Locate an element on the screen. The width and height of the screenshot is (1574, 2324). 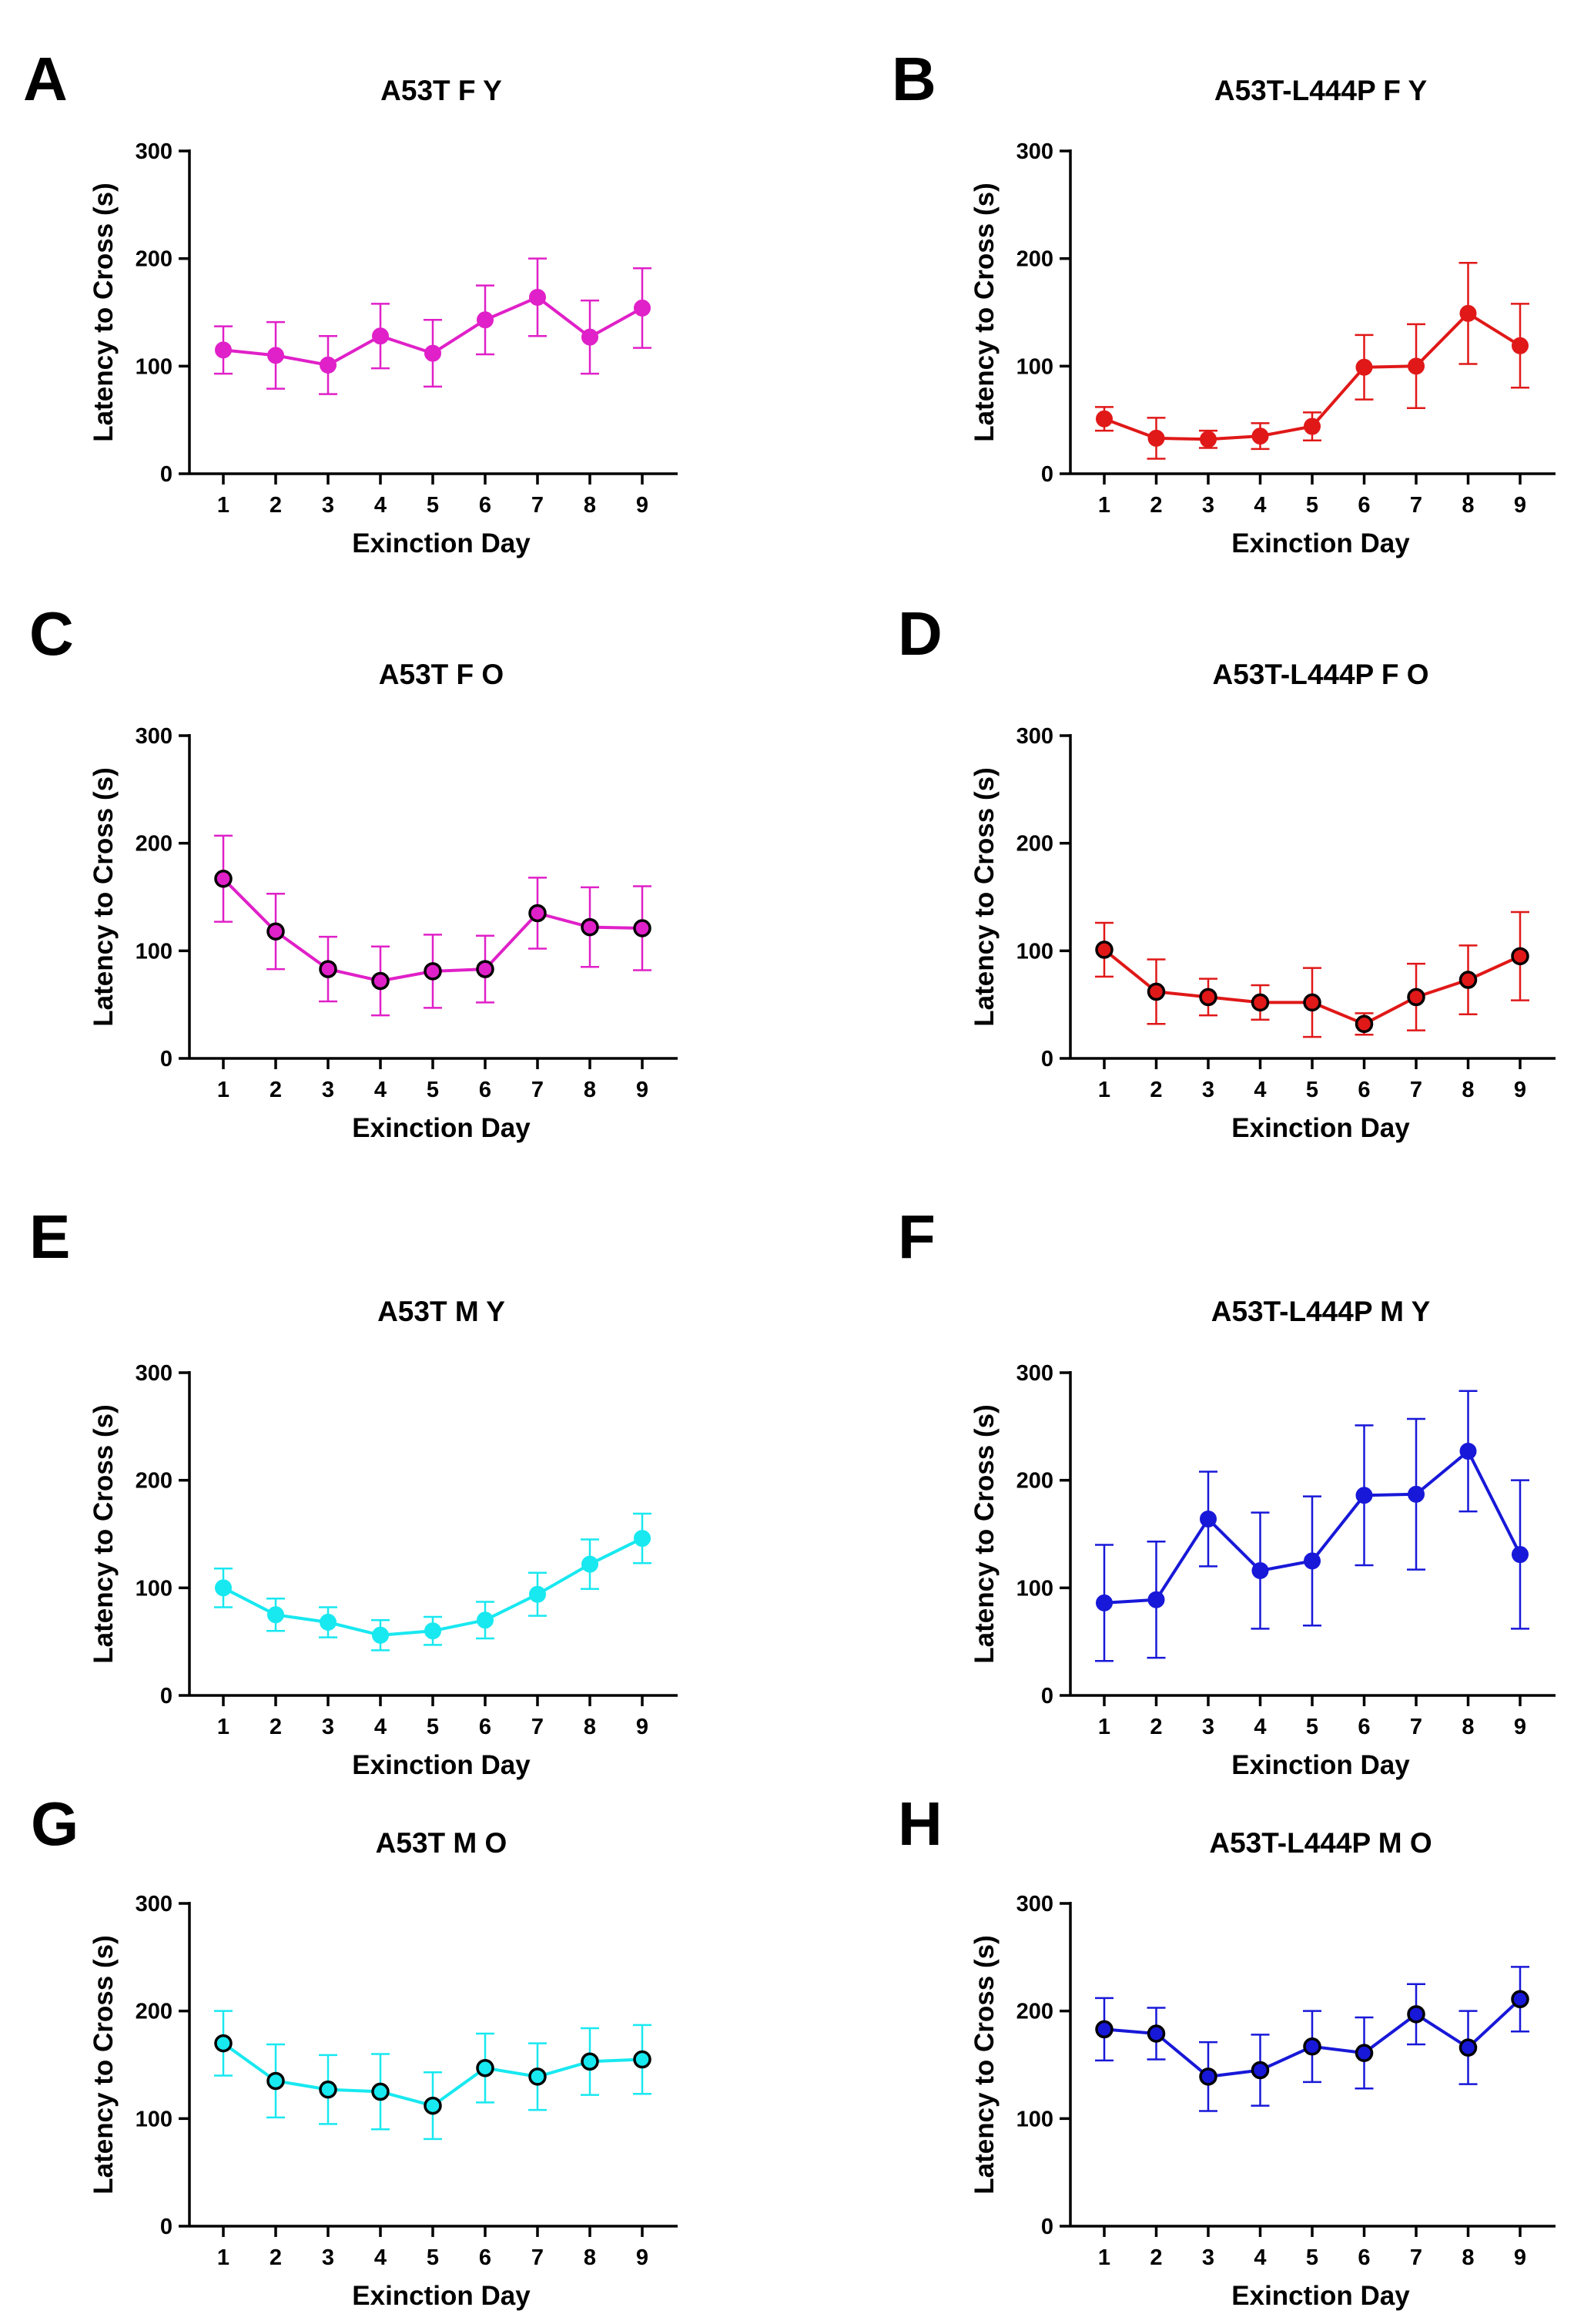
chart-title: A53T F Y is located at coordinates (441, 90).